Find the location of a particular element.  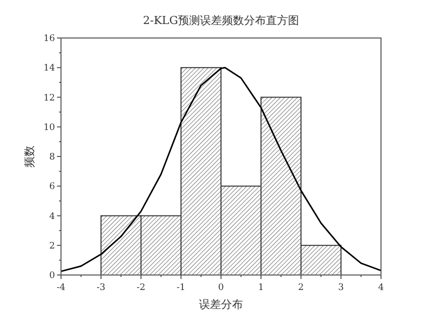

y-tick-label: 8 is located at coordinates (52, 157).